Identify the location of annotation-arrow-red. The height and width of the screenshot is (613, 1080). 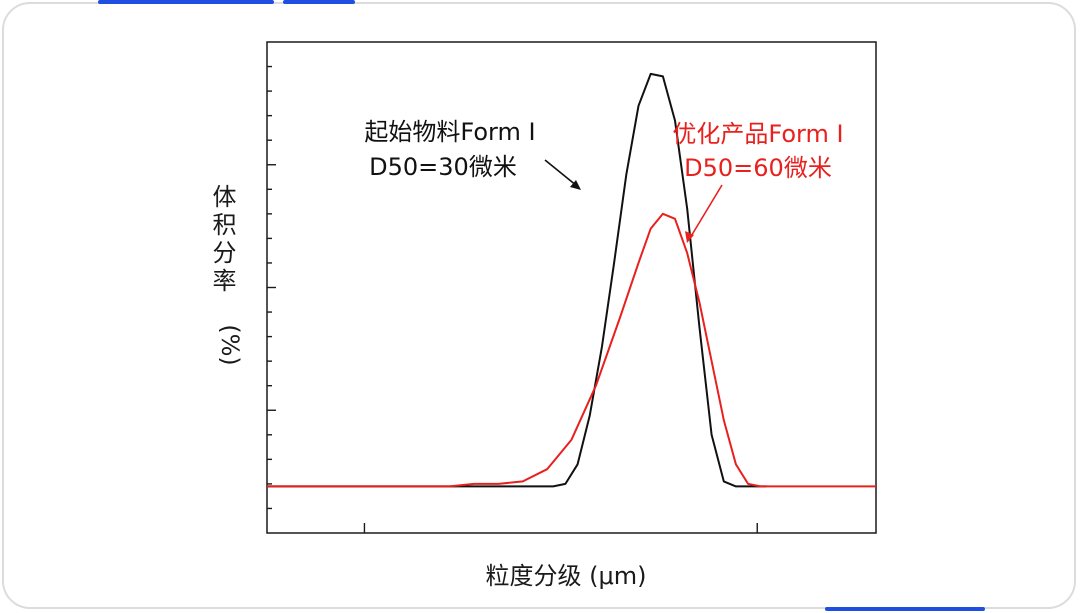
(704, 213).